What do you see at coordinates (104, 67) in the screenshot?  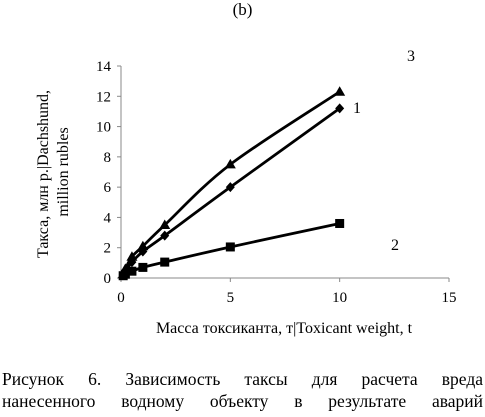 I see `y-tick-label: 14` at bounding box center [104, 67].